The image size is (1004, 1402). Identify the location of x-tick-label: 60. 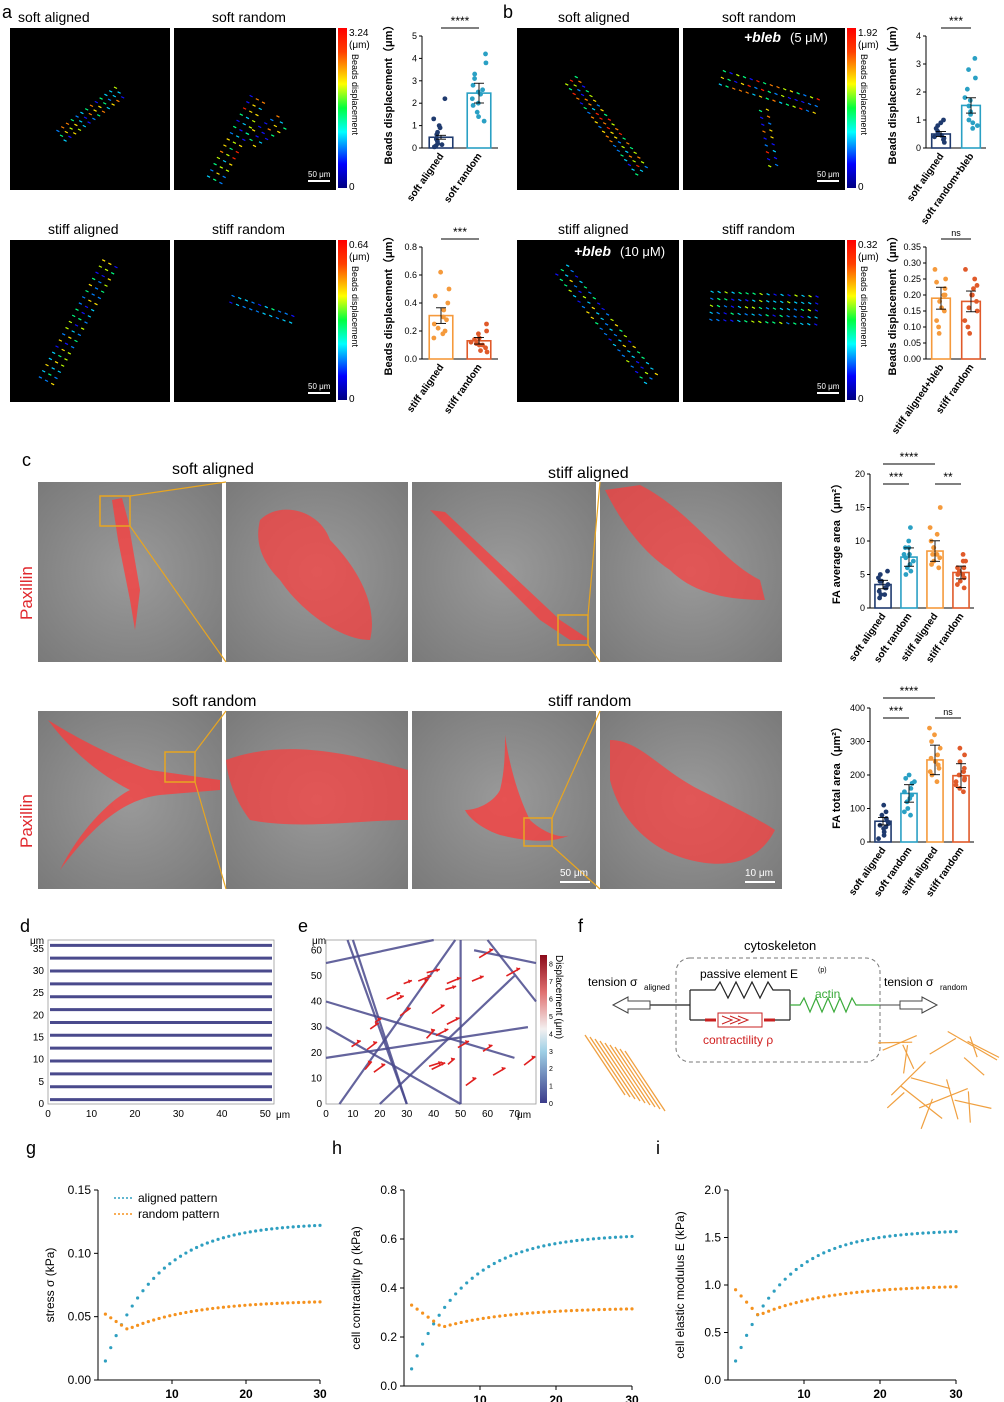
(488, 1114).